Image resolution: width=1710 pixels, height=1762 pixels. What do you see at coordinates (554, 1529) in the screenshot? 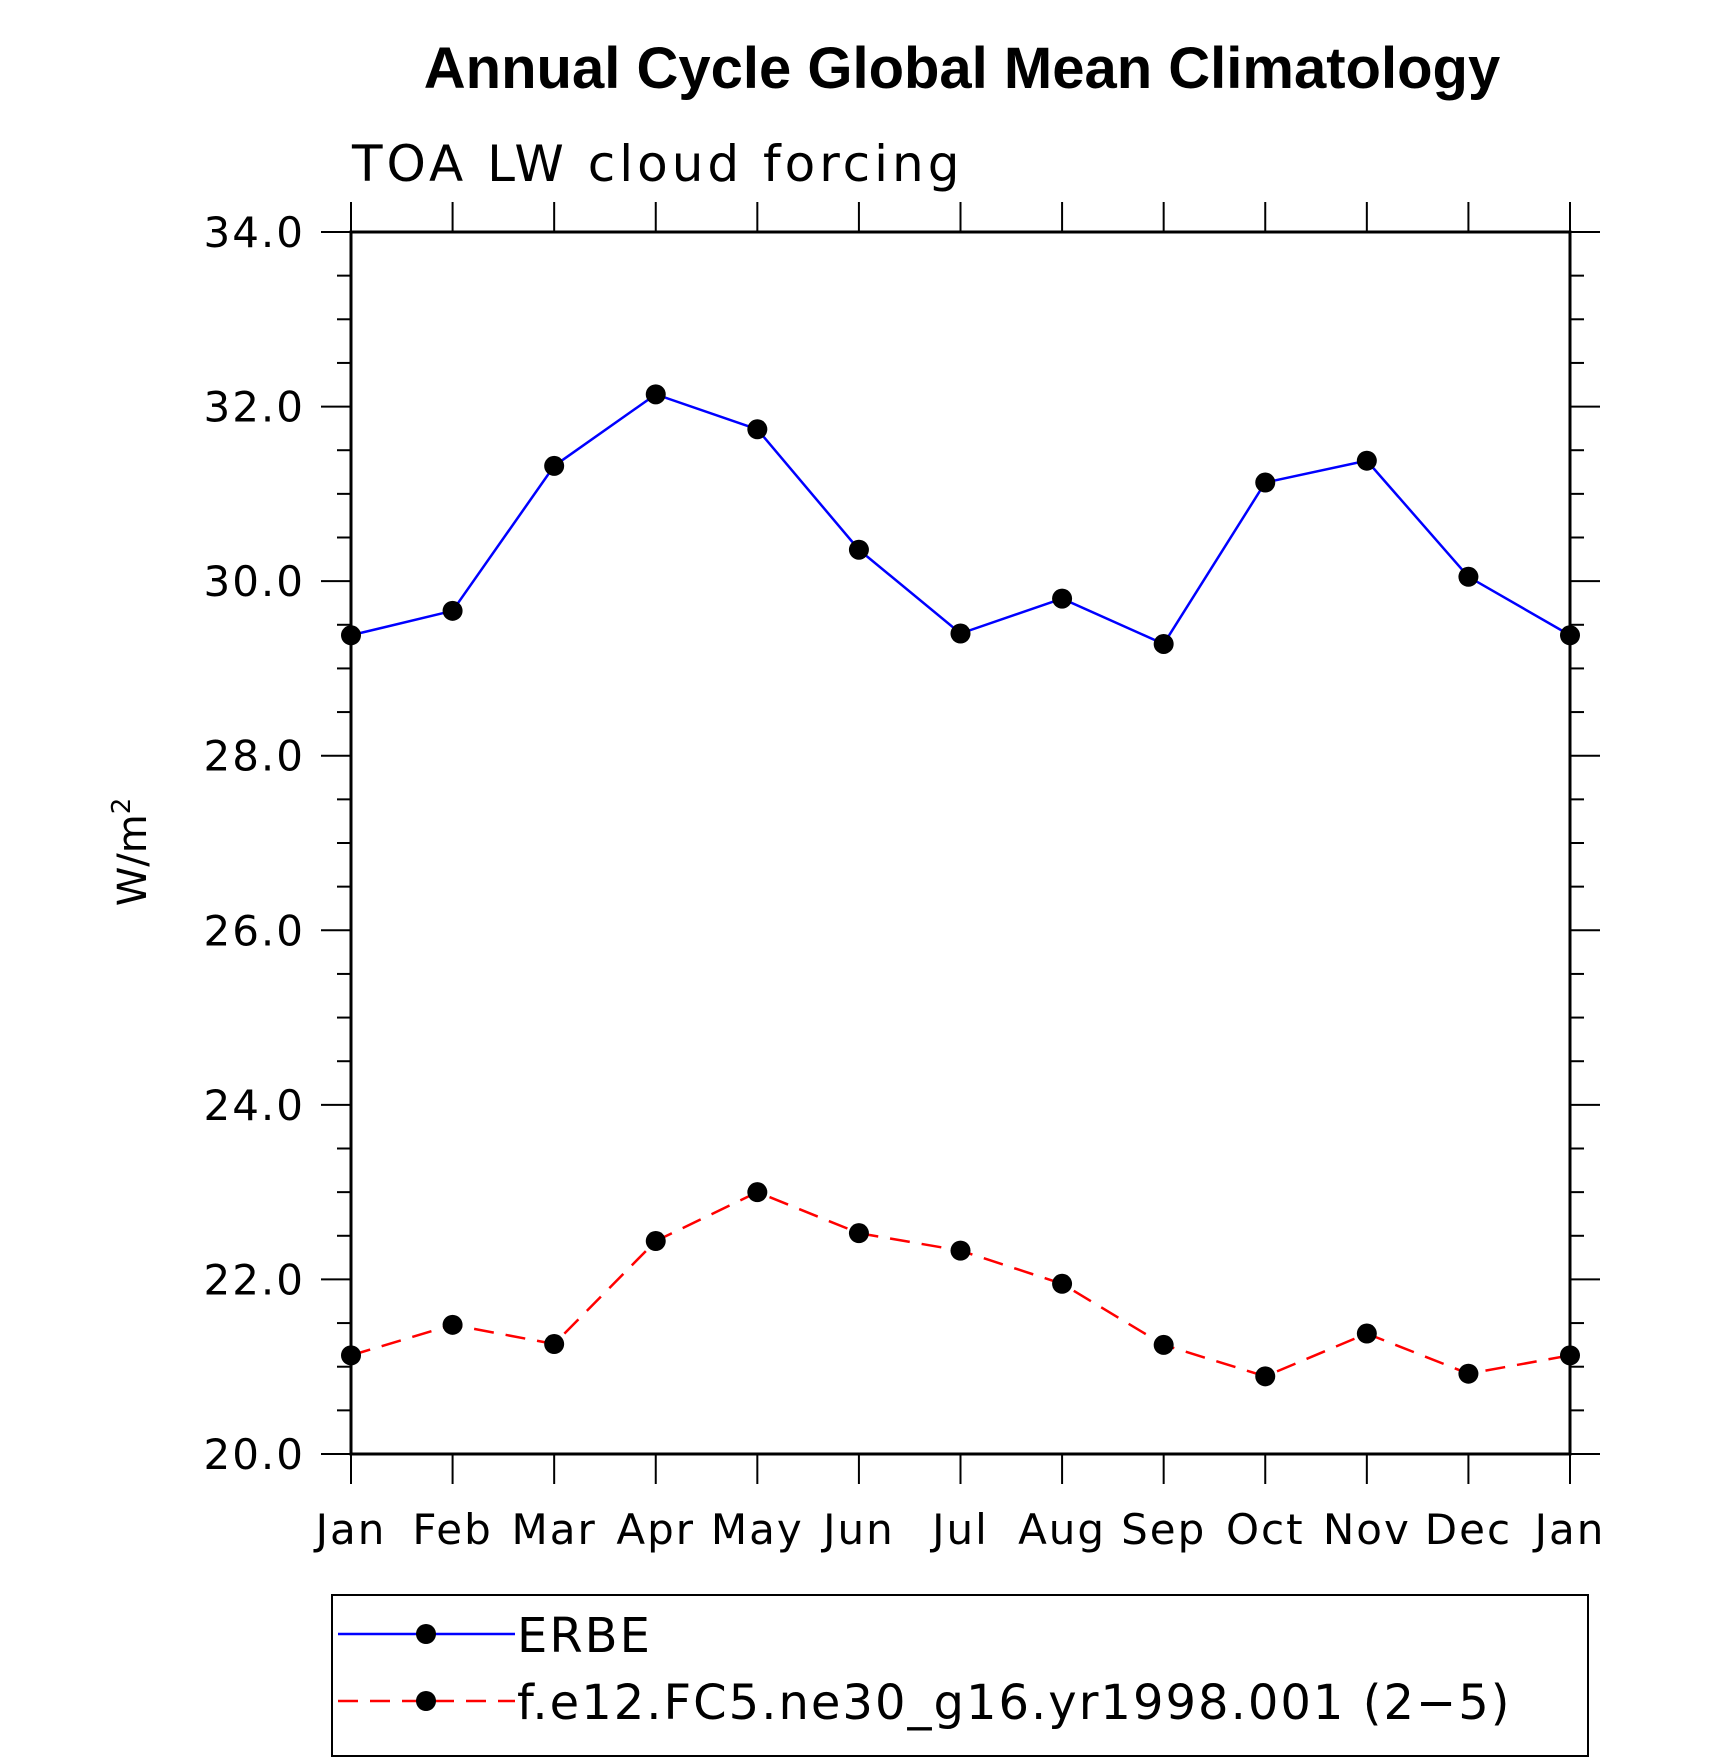
I see `x-tick-label: Mar` at bounding box center [554, 1529].